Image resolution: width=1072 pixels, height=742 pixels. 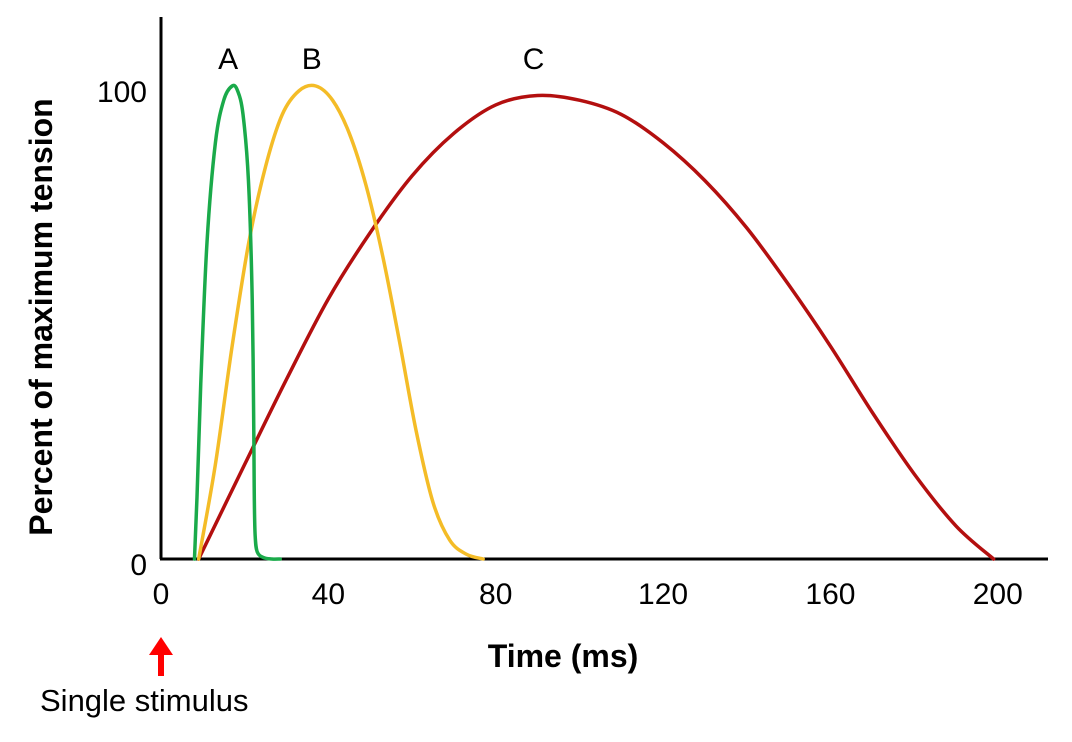 I want to click on y-axis-title: Percent of maximum tension, so click(x=41, y=316).